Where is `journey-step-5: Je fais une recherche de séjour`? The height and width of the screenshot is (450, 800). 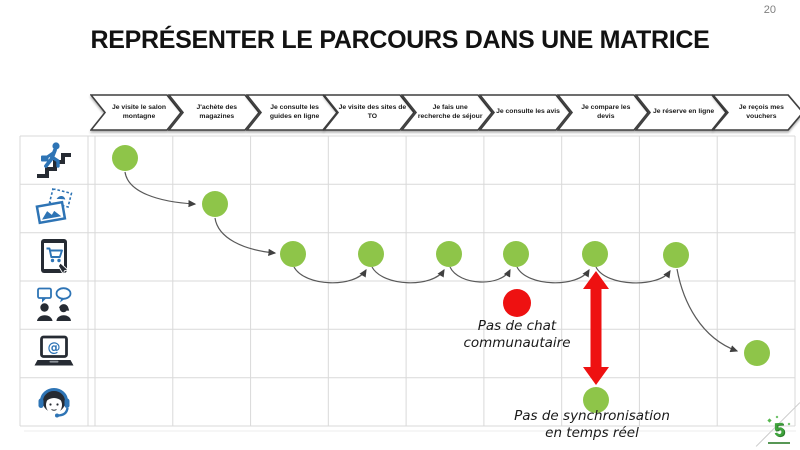 journey-step-5: Je fais une recherche de séjour is located at coordinates (447, 112).